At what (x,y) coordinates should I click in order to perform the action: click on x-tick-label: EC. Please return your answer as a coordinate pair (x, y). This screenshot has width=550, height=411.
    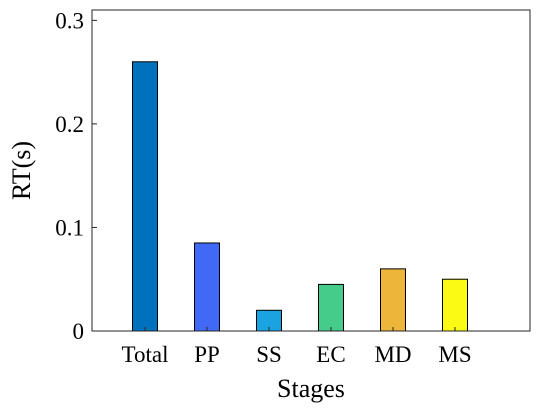
    Looking at the image, I should click on (330, 354).